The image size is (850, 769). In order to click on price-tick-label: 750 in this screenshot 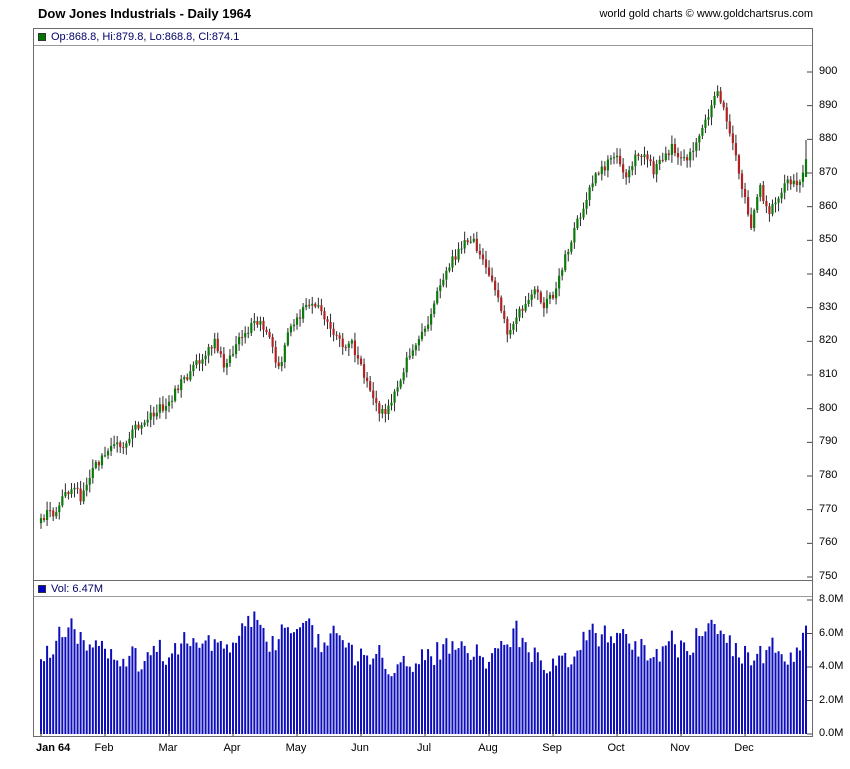, I will do `click(828, 576)`.